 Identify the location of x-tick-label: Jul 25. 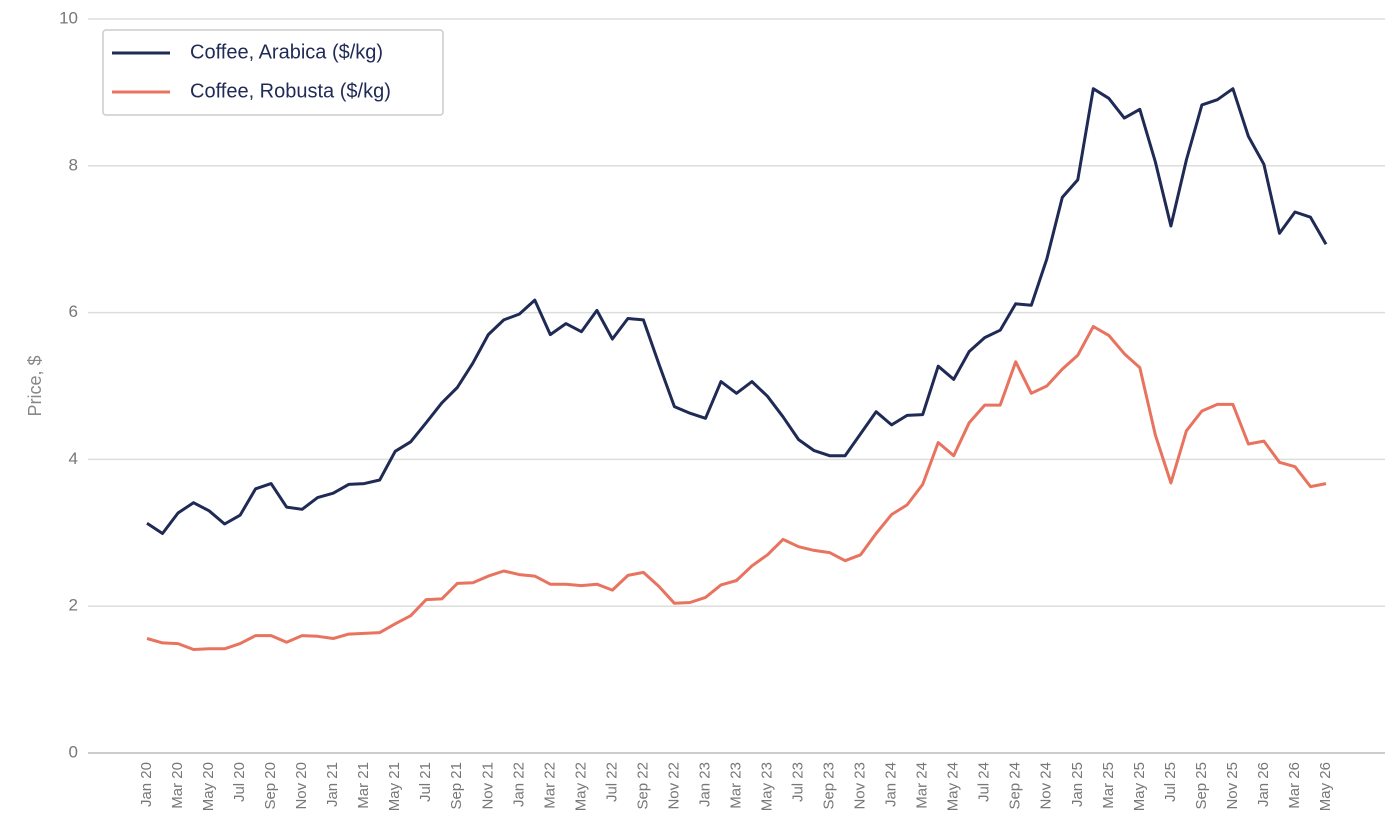
(1170, 782).